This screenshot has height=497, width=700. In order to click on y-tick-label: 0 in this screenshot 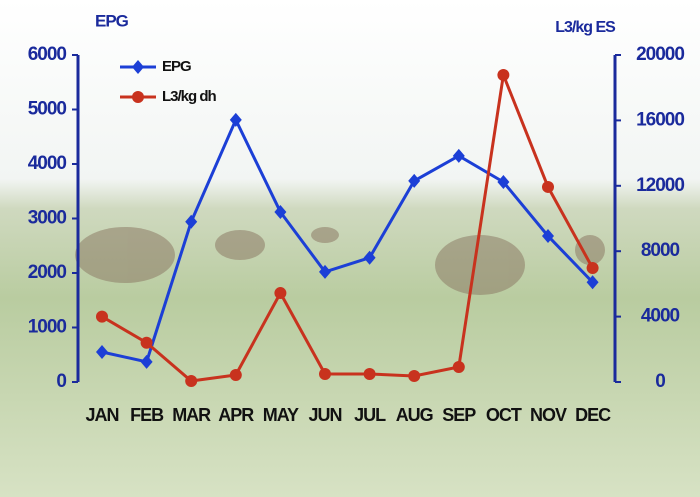, I will do `click(61, 381)`.